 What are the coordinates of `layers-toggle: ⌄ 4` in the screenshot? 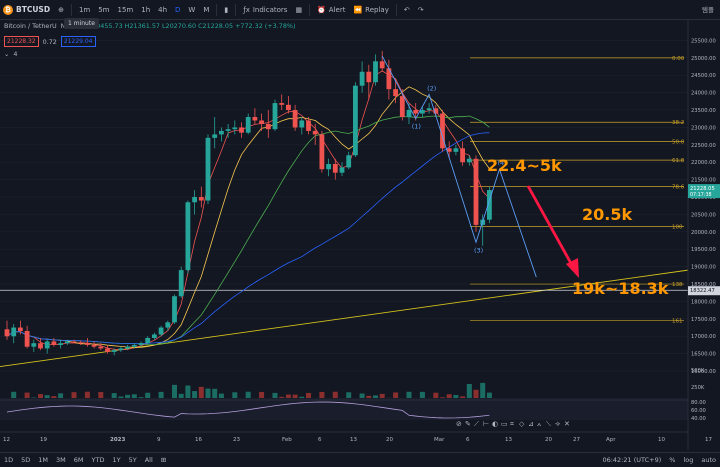 It's located at (10, 54).